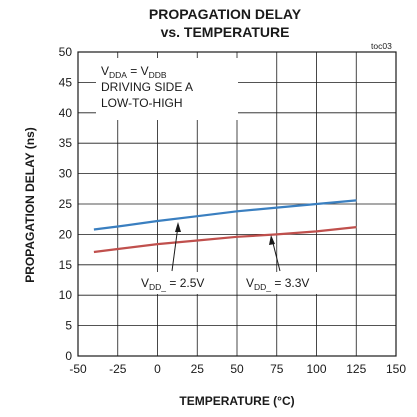 Image resolution: width=417 pixels, height=417 pixels. Describe the element at coordinates (78, 369) in the screenshot. I see `x-tick-label: -50` at that location.